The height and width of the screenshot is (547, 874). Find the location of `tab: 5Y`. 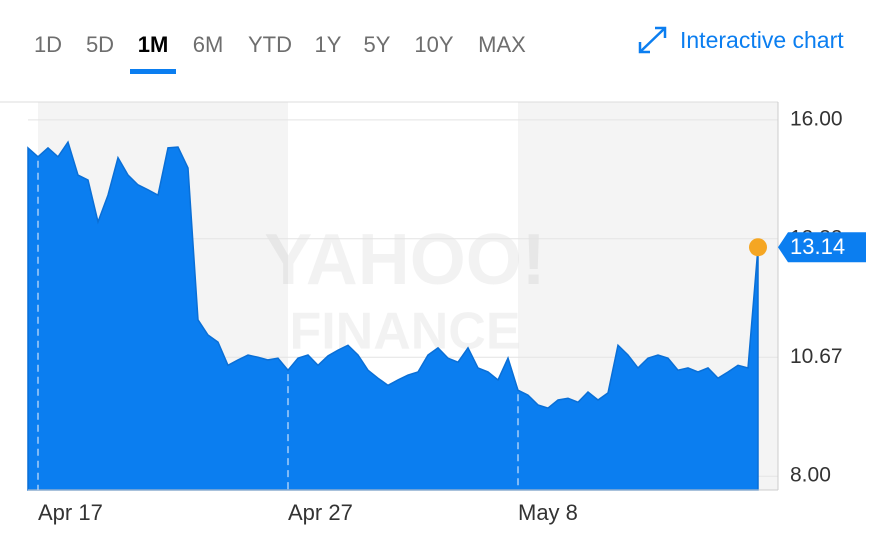

tab: 5Y is located at coordinates (377, 44).